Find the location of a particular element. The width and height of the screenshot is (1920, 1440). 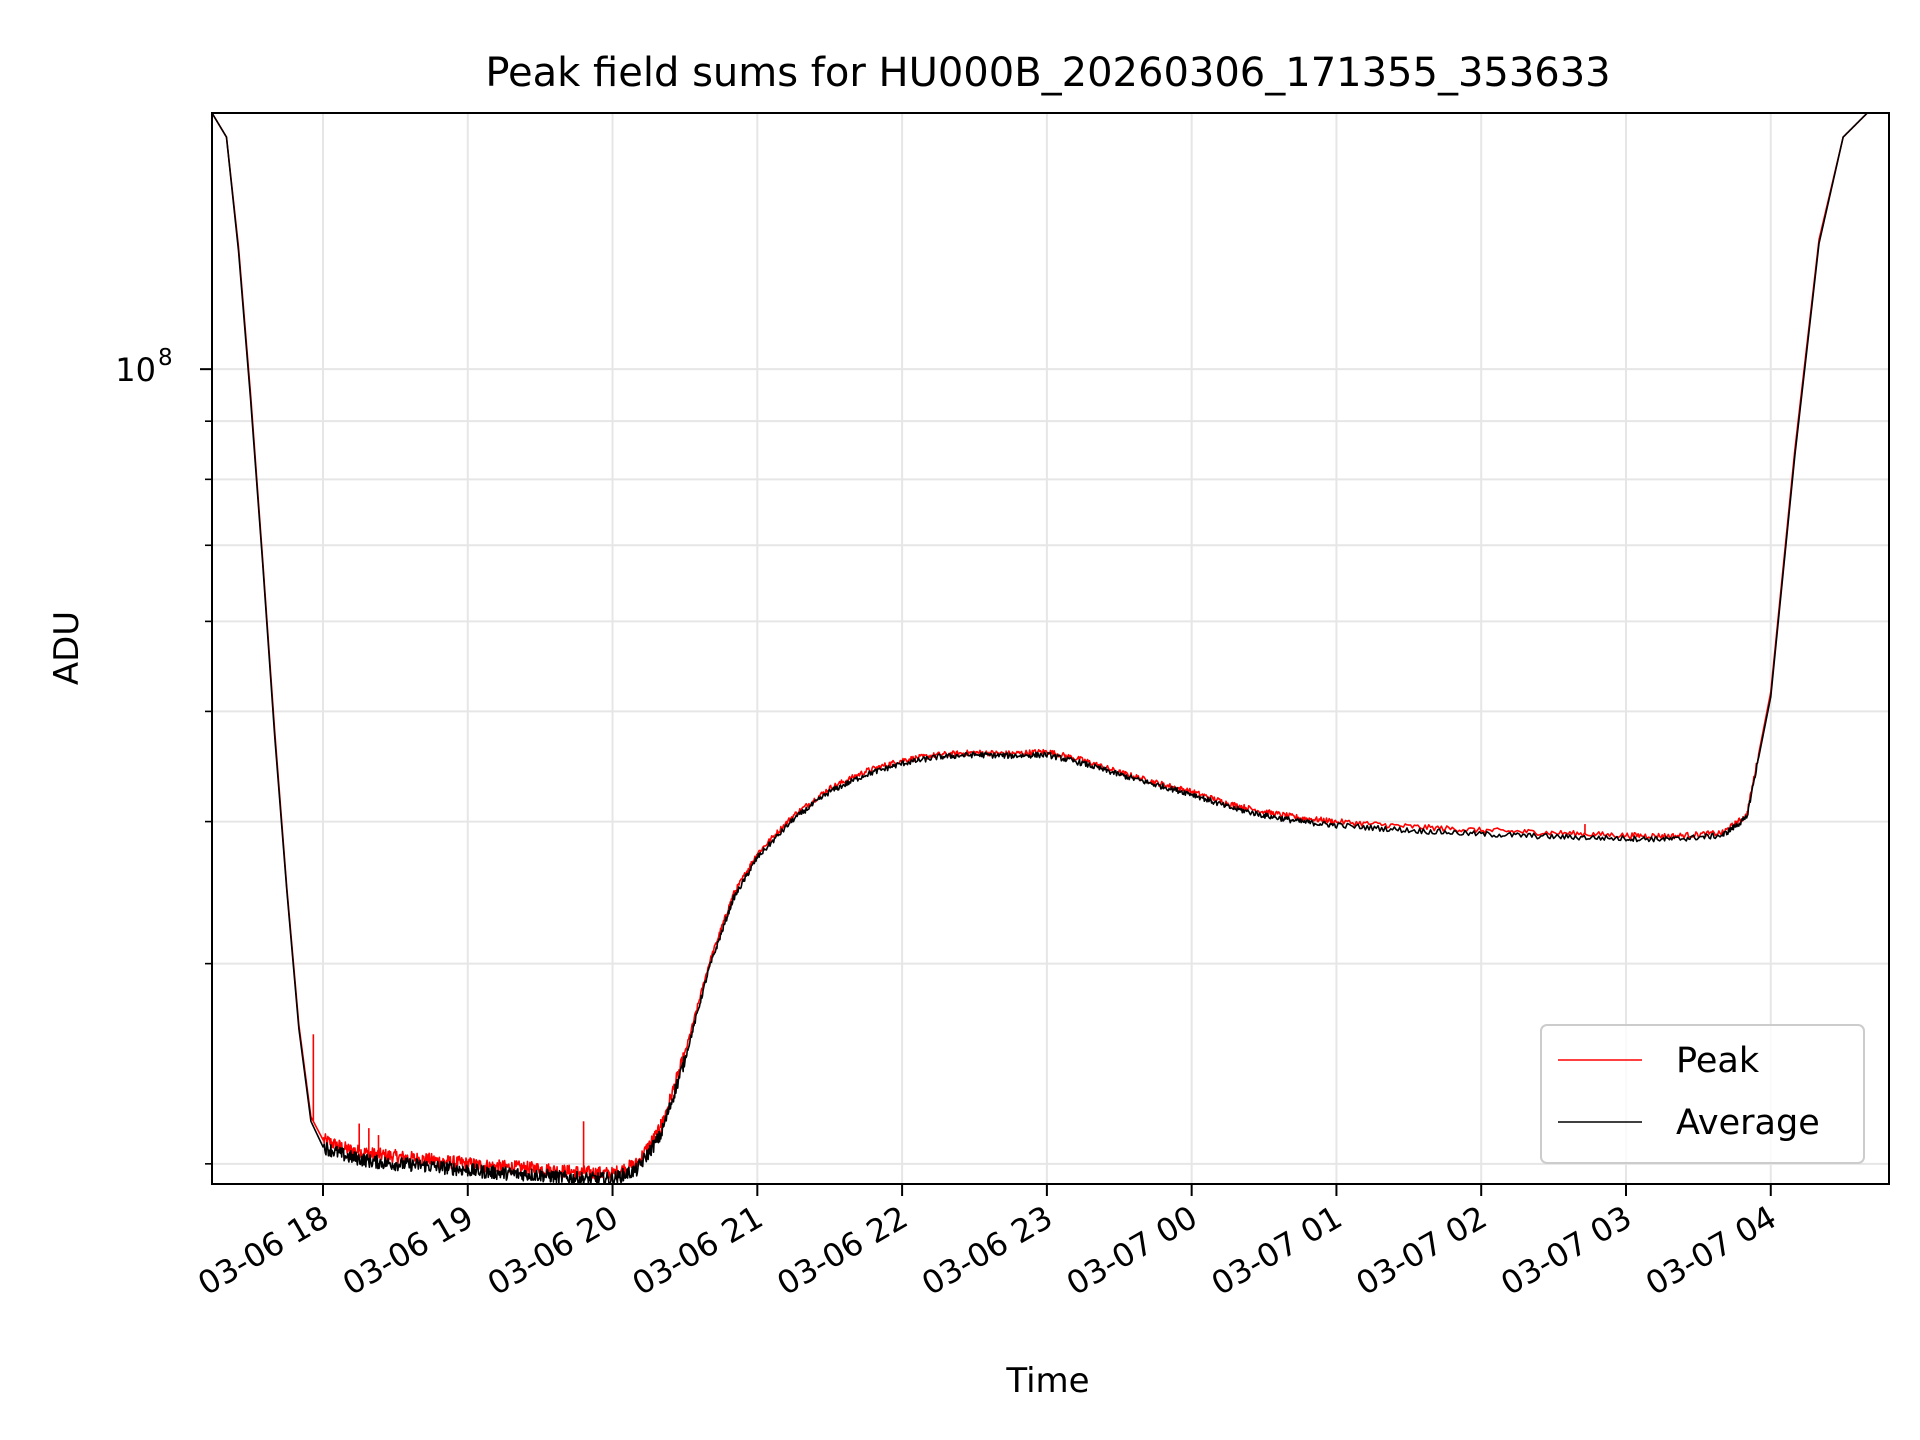

y-tick-label-exponent: 8 is located at coordinates (165, 358).